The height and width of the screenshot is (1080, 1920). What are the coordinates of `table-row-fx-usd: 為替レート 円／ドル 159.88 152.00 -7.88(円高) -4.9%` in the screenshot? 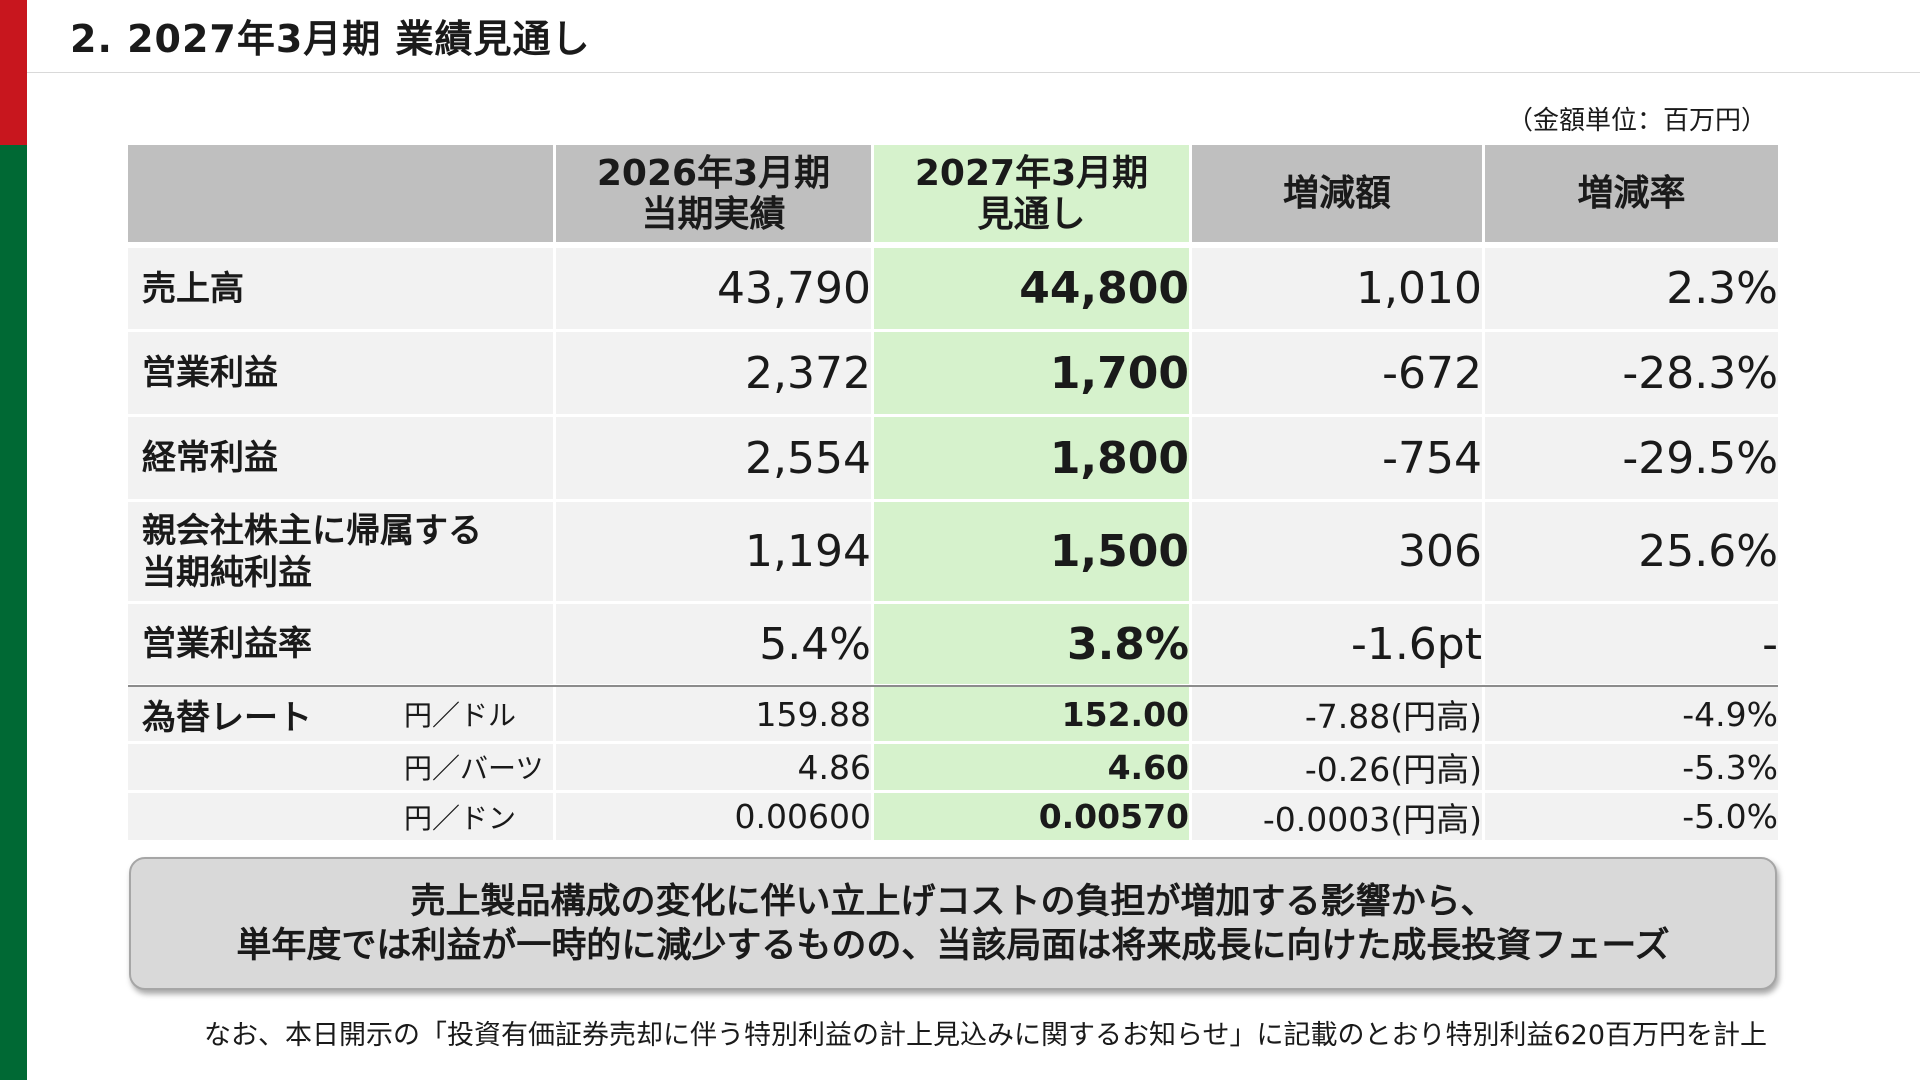 It's located at (953, 714).